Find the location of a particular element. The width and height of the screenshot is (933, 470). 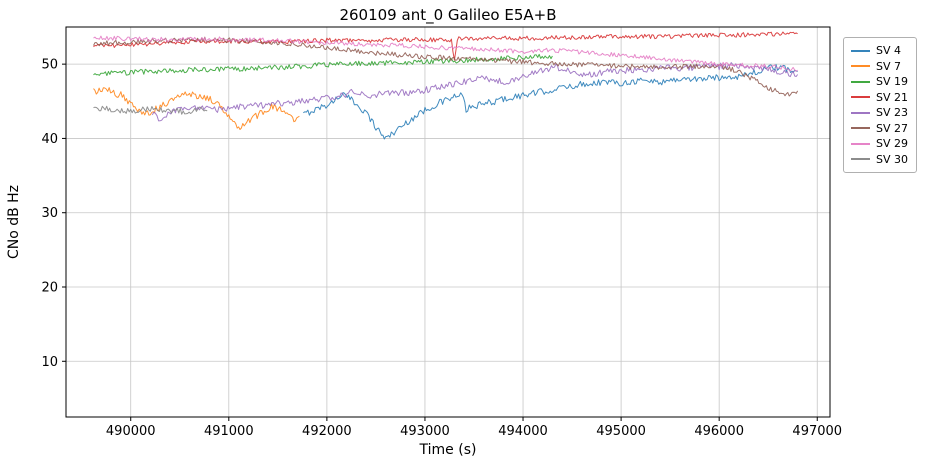

x-tick-label: 492000 is located at coordinates (327, 431).